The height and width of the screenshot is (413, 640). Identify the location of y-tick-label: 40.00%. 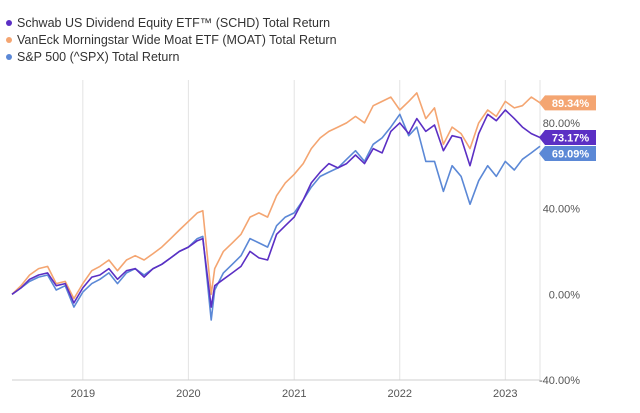
(562, 210).